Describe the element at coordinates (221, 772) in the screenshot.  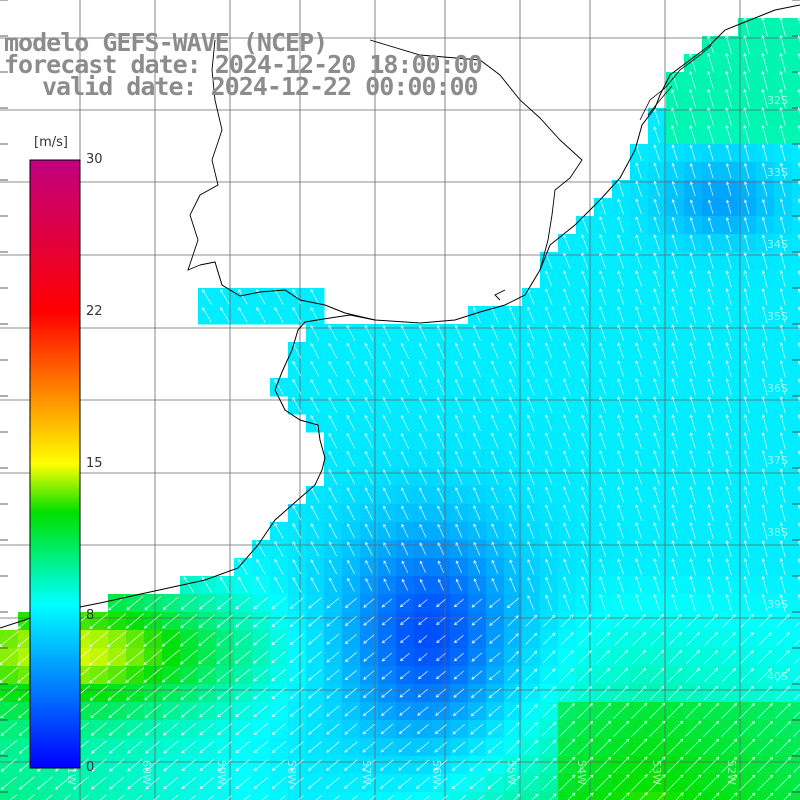
I see `lon-label: 59W` at that location.